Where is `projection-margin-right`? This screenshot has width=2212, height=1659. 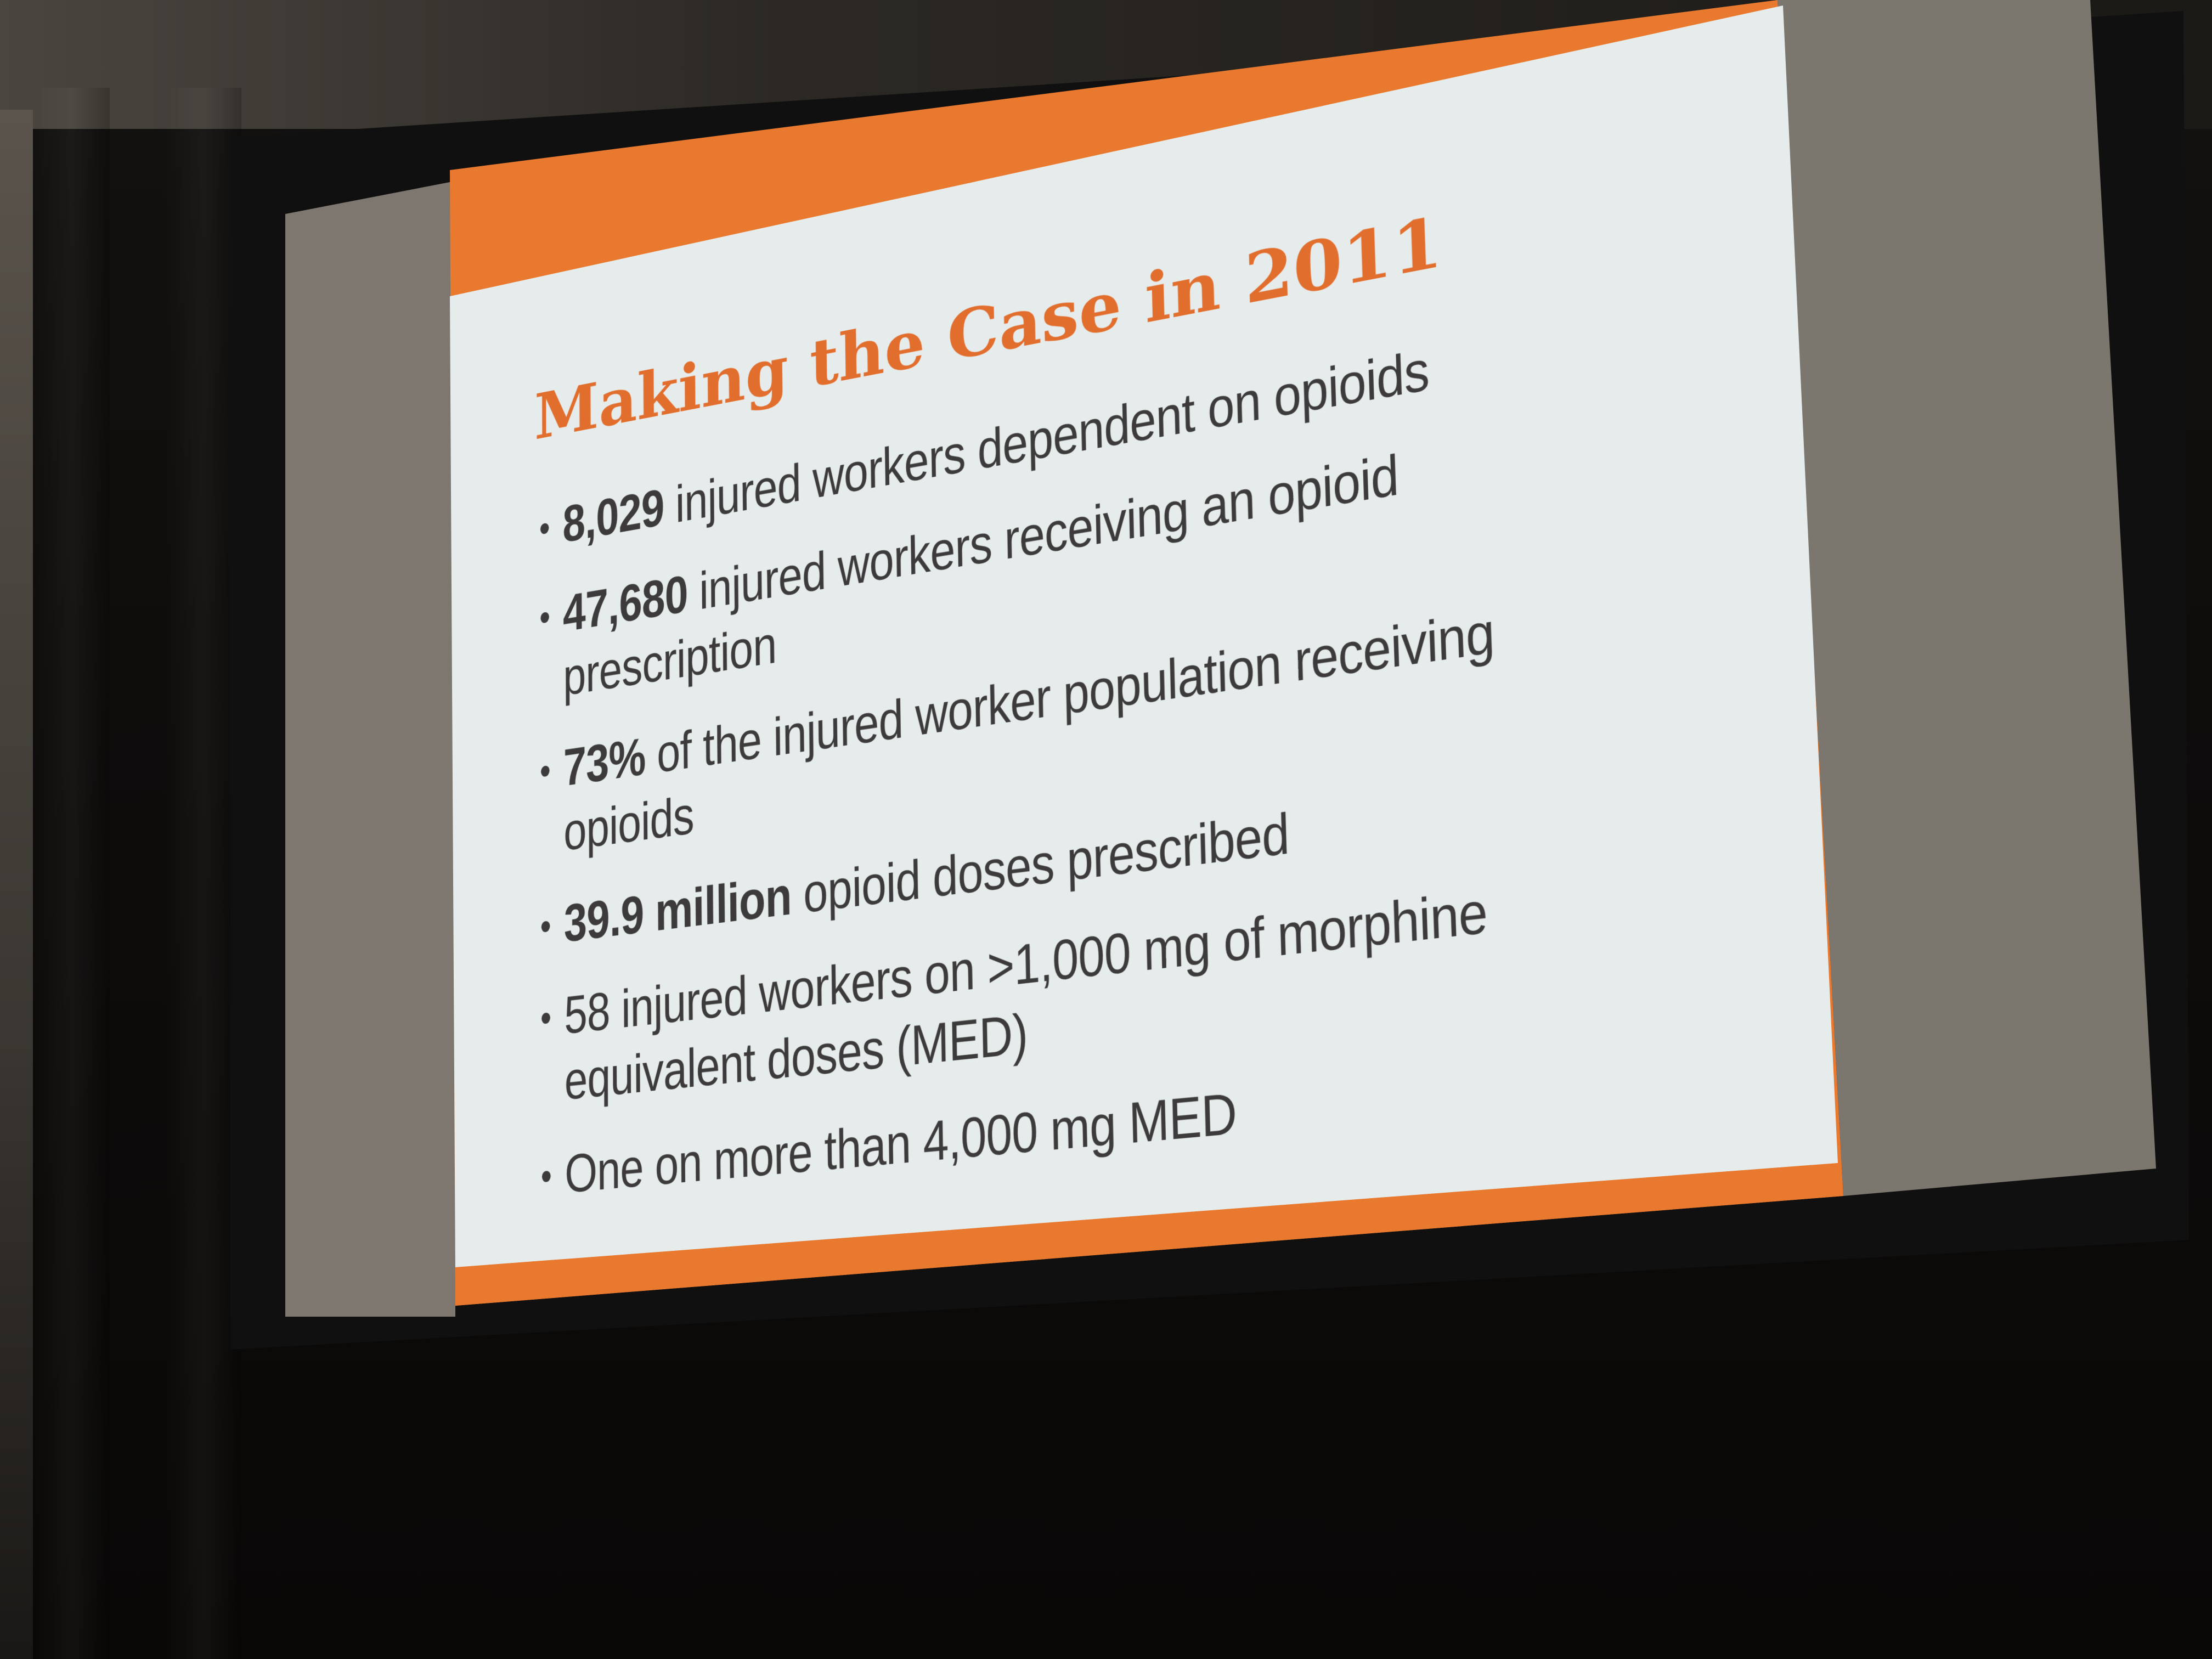 projection-margin-right is located at coordinates (1967, 598).